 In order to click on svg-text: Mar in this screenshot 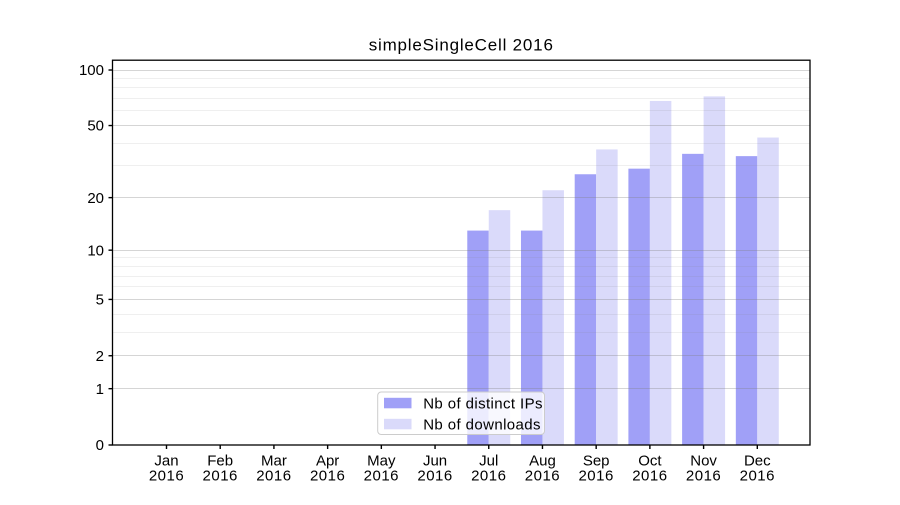, I will do `click(274, 460)`.